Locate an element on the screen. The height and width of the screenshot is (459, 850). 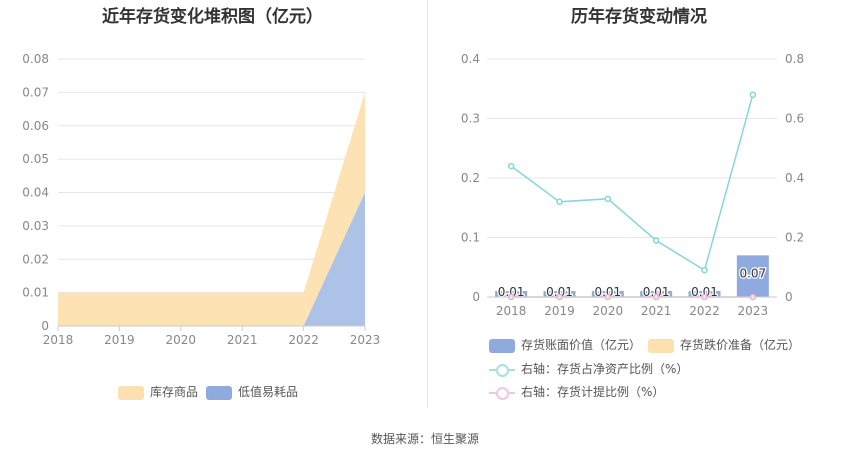
y-tick-label: 0.05 is located at coordinates (35, 159).